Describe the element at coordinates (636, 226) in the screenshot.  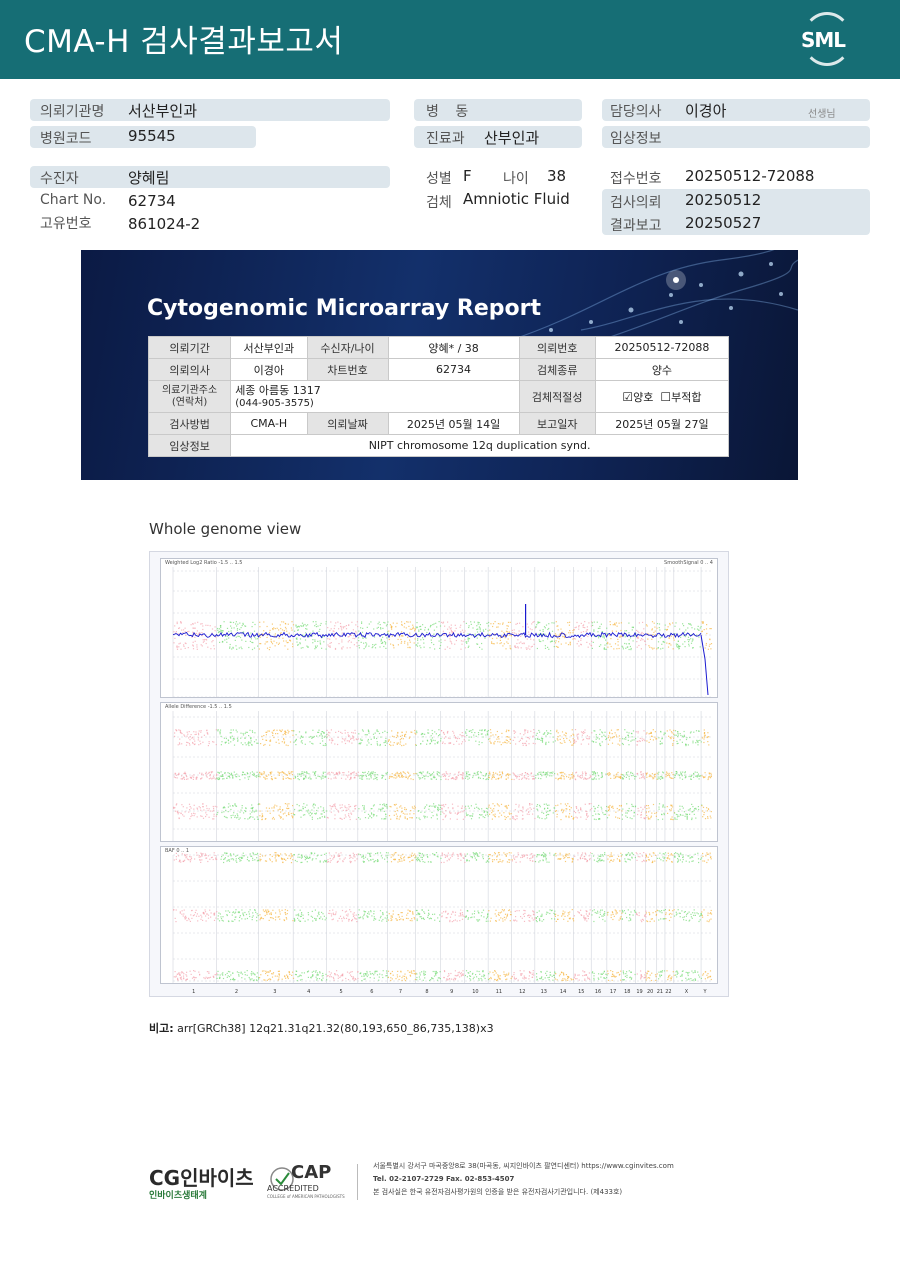
I see `result-report-label: 결과보고` at that location.